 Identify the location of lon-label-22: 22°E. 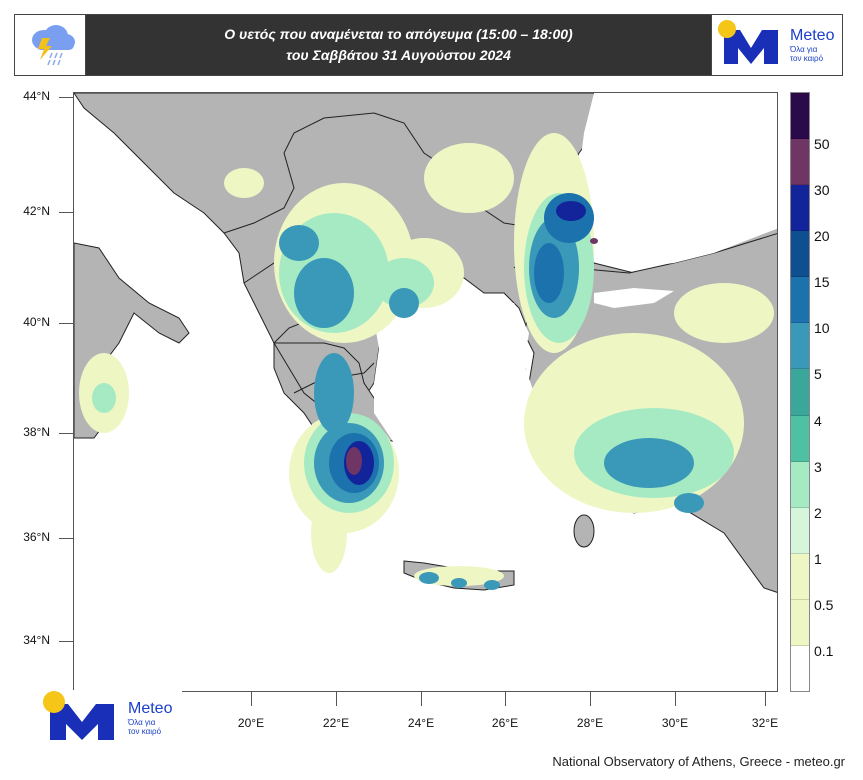
(336, 723).